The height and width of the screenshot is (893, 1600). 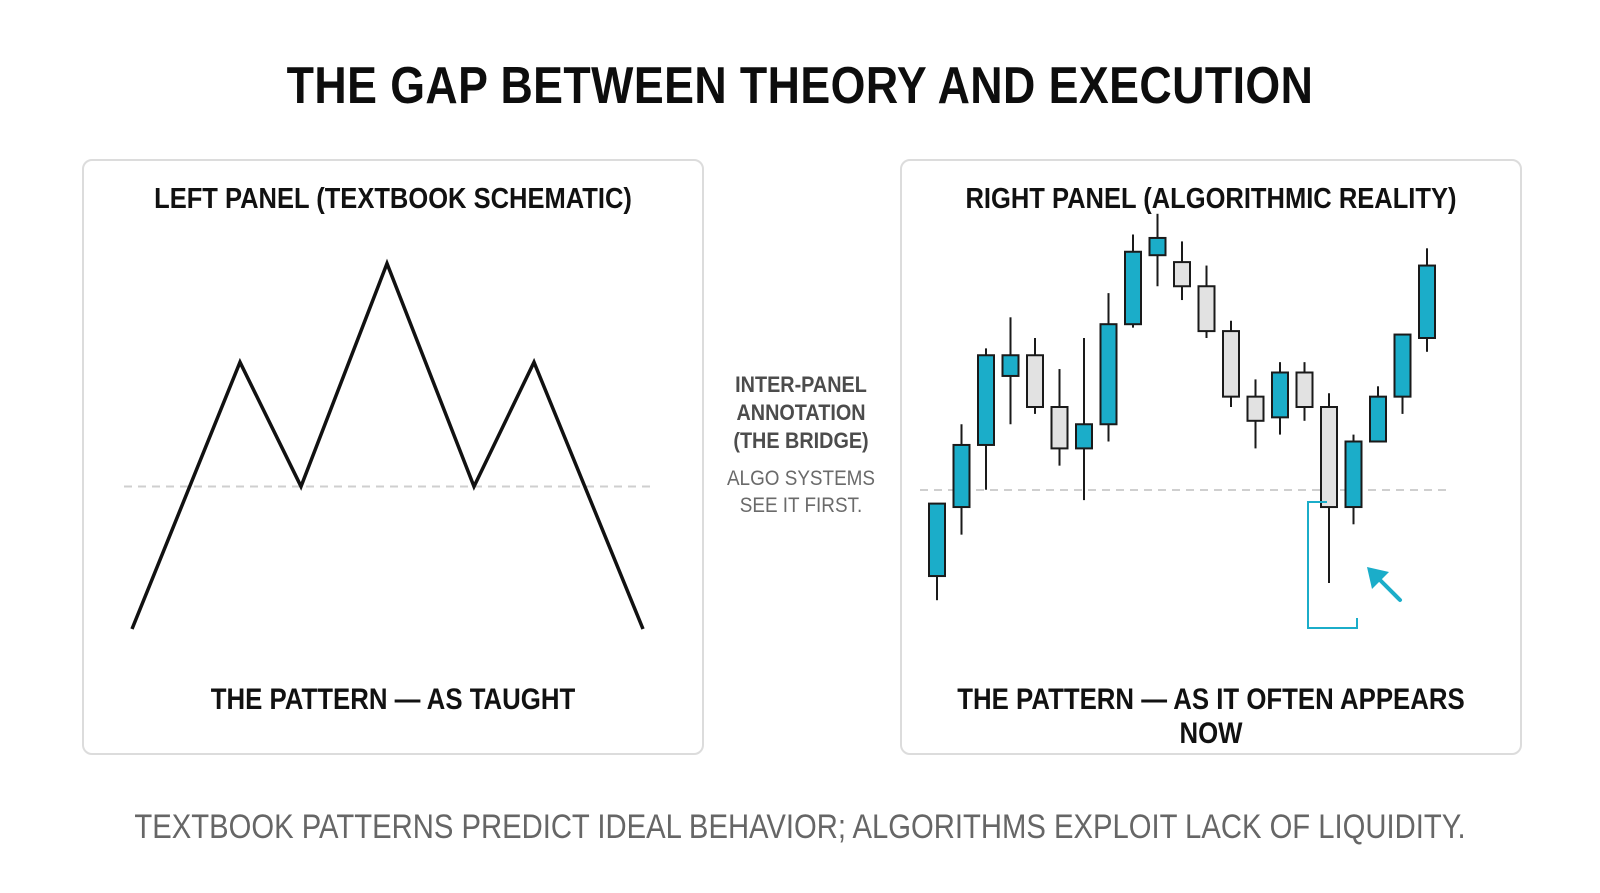 I want to click on bridge-title: INTER-PANEL ANNOTATION (THE BRIDGE), so click(x=801, y=413).